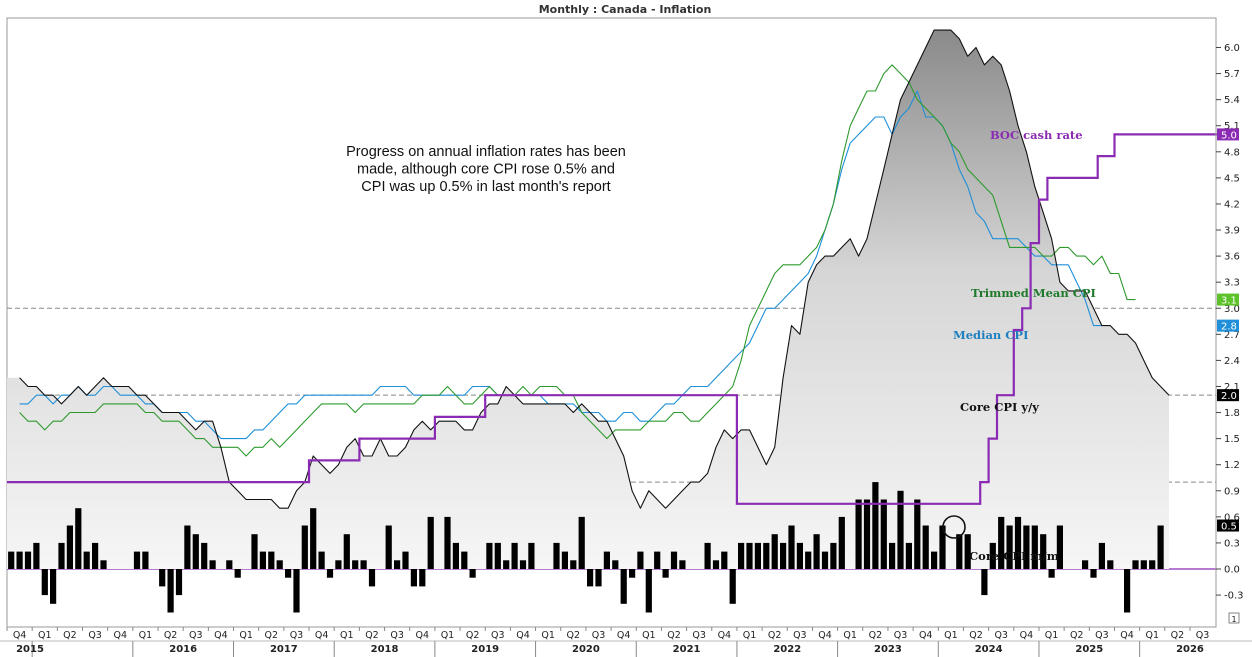  What do you see at coordinates (1232, 361) in the screenshot?
I see `y-tick-label: 2.4` at bounding box center [1232, 361].